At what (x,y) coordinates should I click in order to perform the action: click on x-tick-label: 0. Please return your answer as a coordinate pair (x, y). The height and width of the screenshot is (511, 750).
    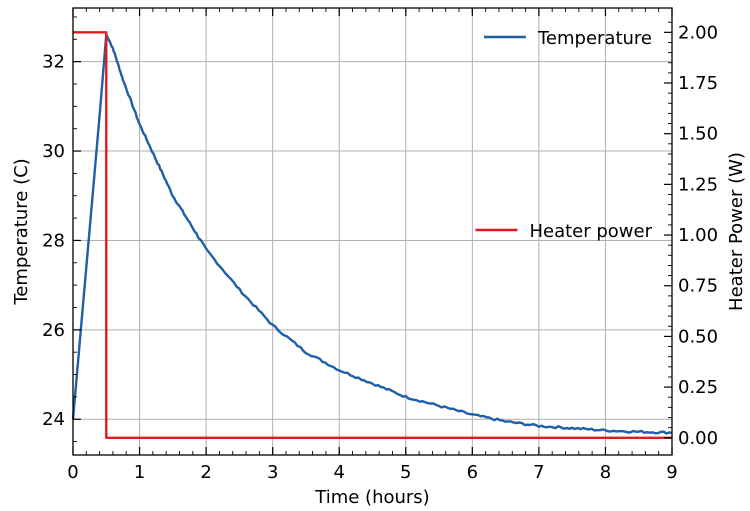
    Looking at the image, I should click on (72, 472).